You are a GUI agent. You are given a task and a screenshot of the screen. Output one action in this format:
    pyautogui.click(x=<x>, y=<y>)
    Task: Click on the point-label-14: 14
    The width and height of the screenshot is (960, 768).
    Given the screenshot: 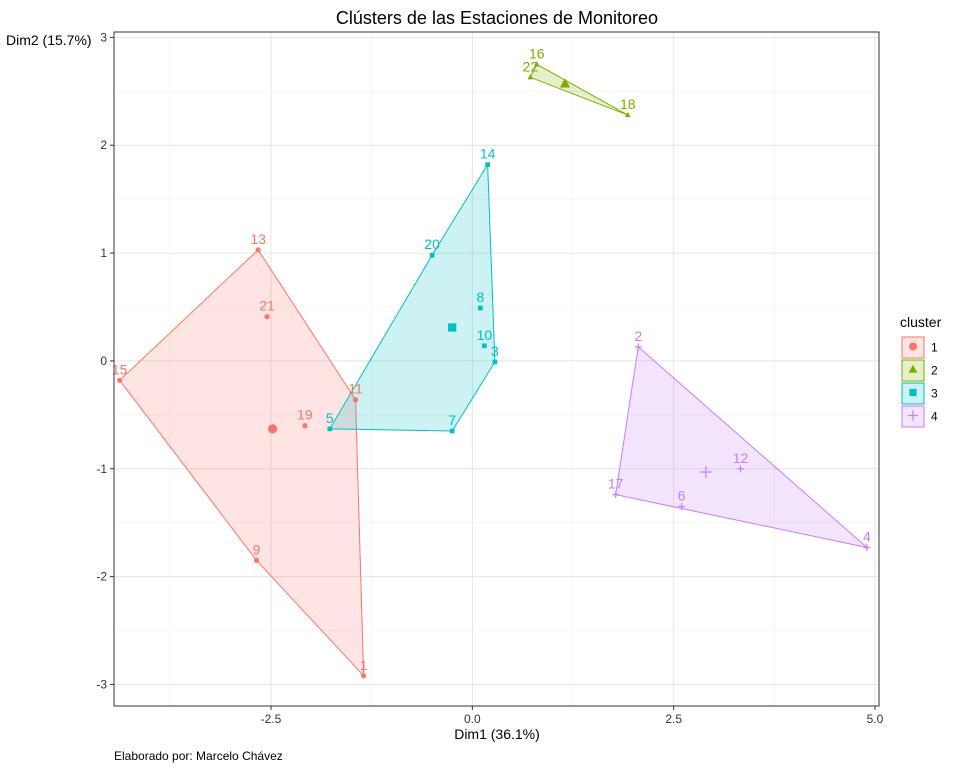 What is the action you would take?
    pyautogui.click(x=488, y=154)
    